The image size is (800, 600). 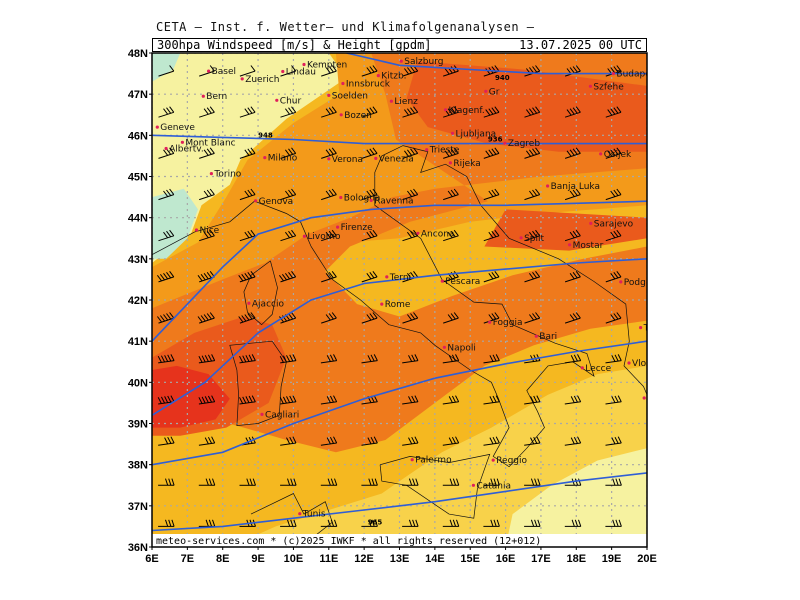 What do you see at coordinates (328, 559) in the screenshot?
I see `lon-tick-label: 11E` at bounding box center [328, 559].